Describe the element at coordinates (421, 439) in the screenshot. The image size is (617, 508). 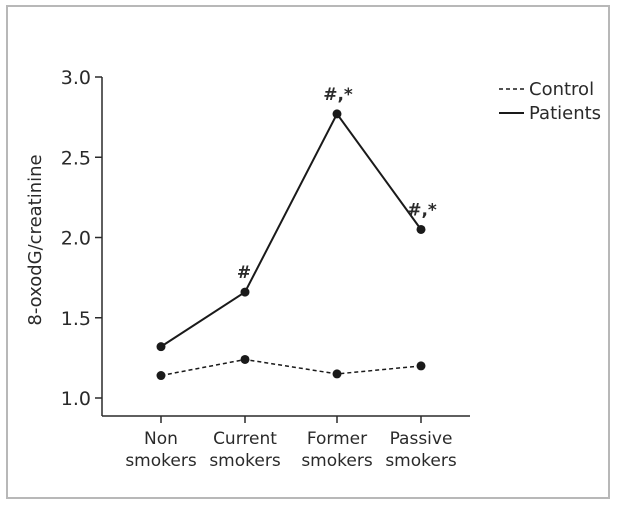
I see `x-tick-label: Passive` at that location.